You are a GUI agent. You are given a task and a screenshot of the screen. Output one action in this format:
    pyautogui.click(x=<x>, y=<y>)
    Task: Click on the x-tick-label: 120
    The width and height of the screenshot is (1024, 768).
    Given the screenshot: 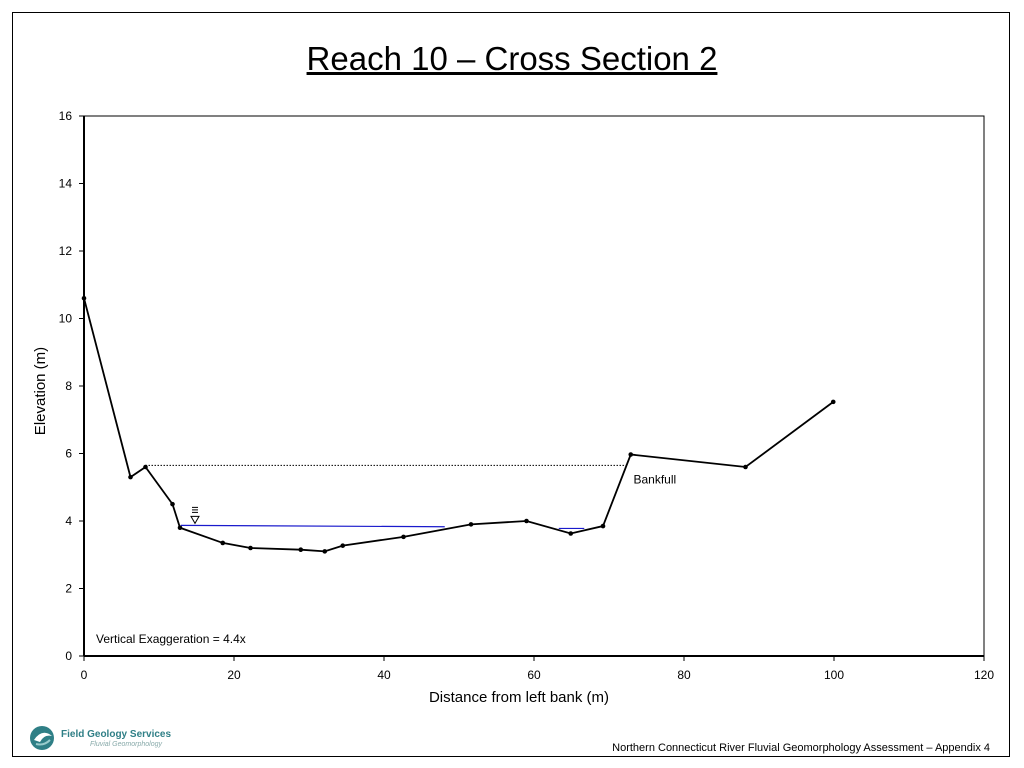 What is the action you would take?
    pyautogui.click(x=984, y=675)
    